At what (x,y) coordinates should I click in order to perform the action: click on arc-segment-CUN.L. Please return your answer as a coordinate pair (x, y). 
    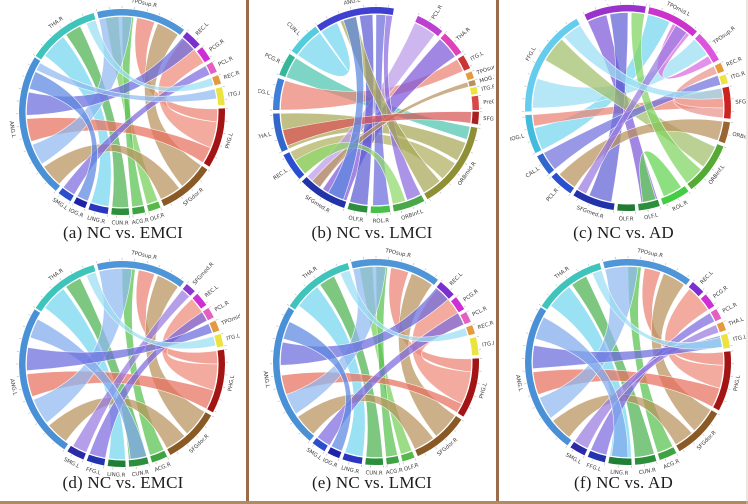
    Looking at the image, I should click on (305, 40).